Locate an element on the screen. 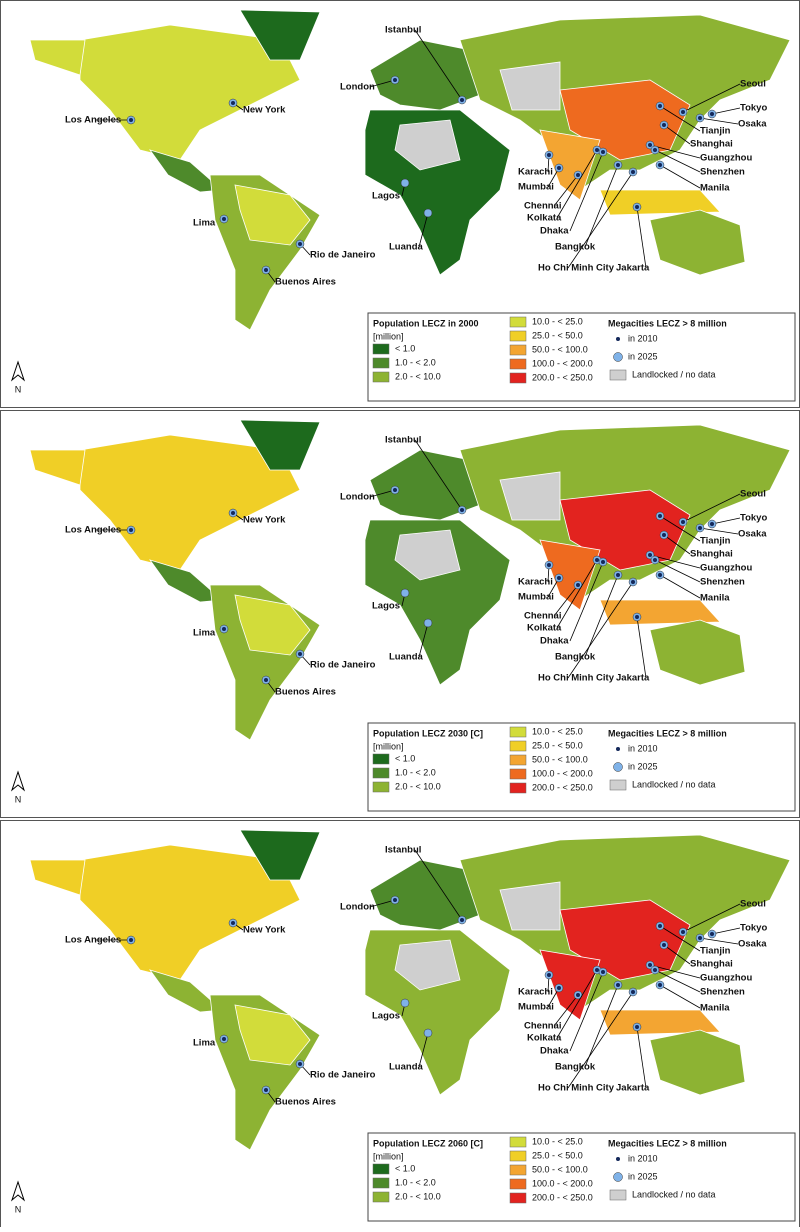 The height and width of the screenshot is (1232, 800). city-label: Rio de Janeiro is located at coordinates (343, 665).